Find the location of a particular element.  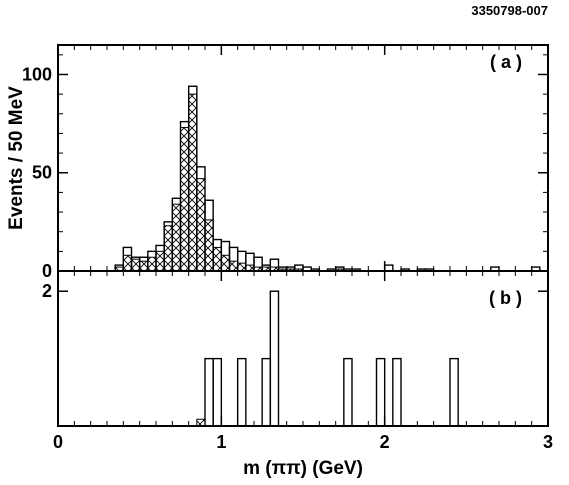

x-tick-label: 1 is located at coordinates (221, 442).